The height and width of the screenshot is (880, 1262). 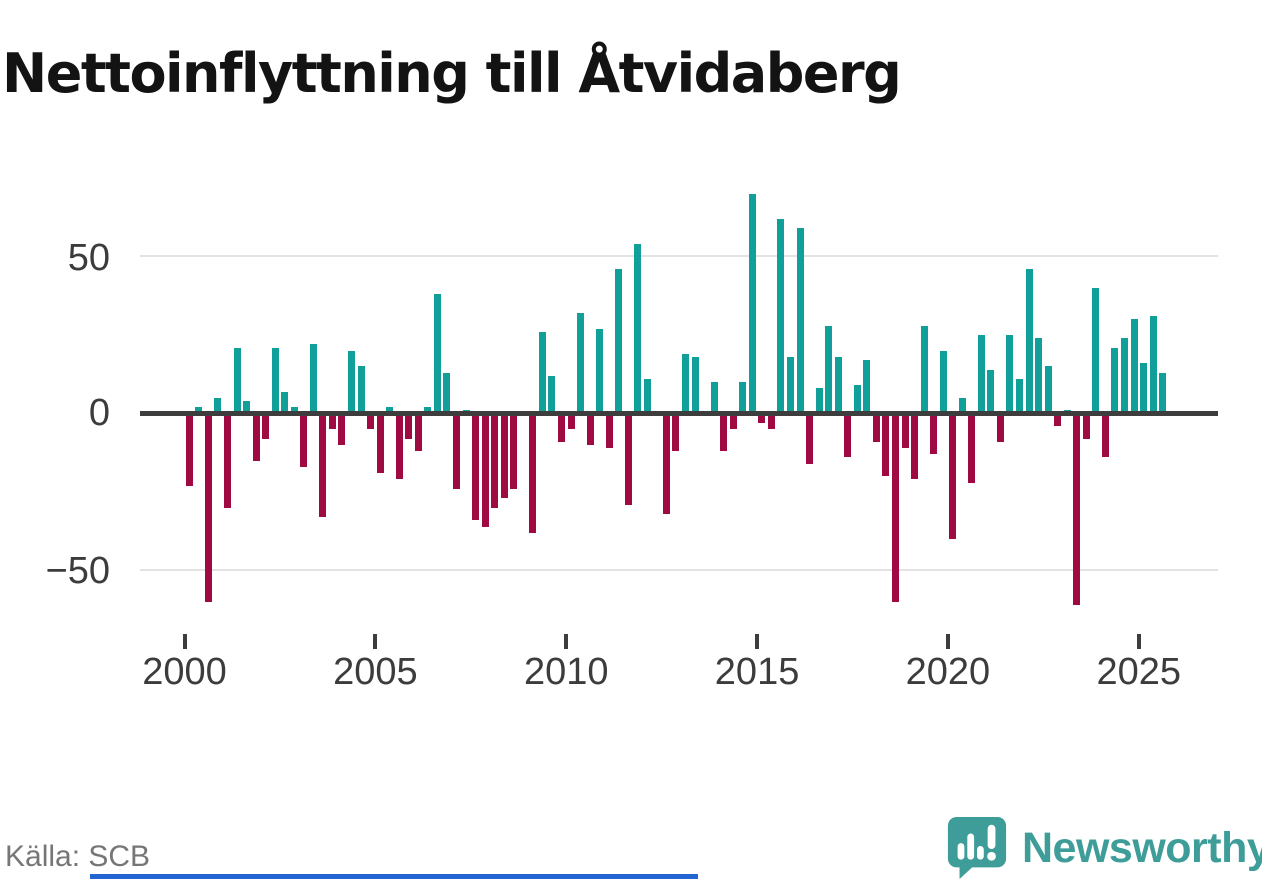 What do you see at coordinates (485, 470) in the screenshot?
I see `bar-2007-q4` at bounding box center [485, 470].